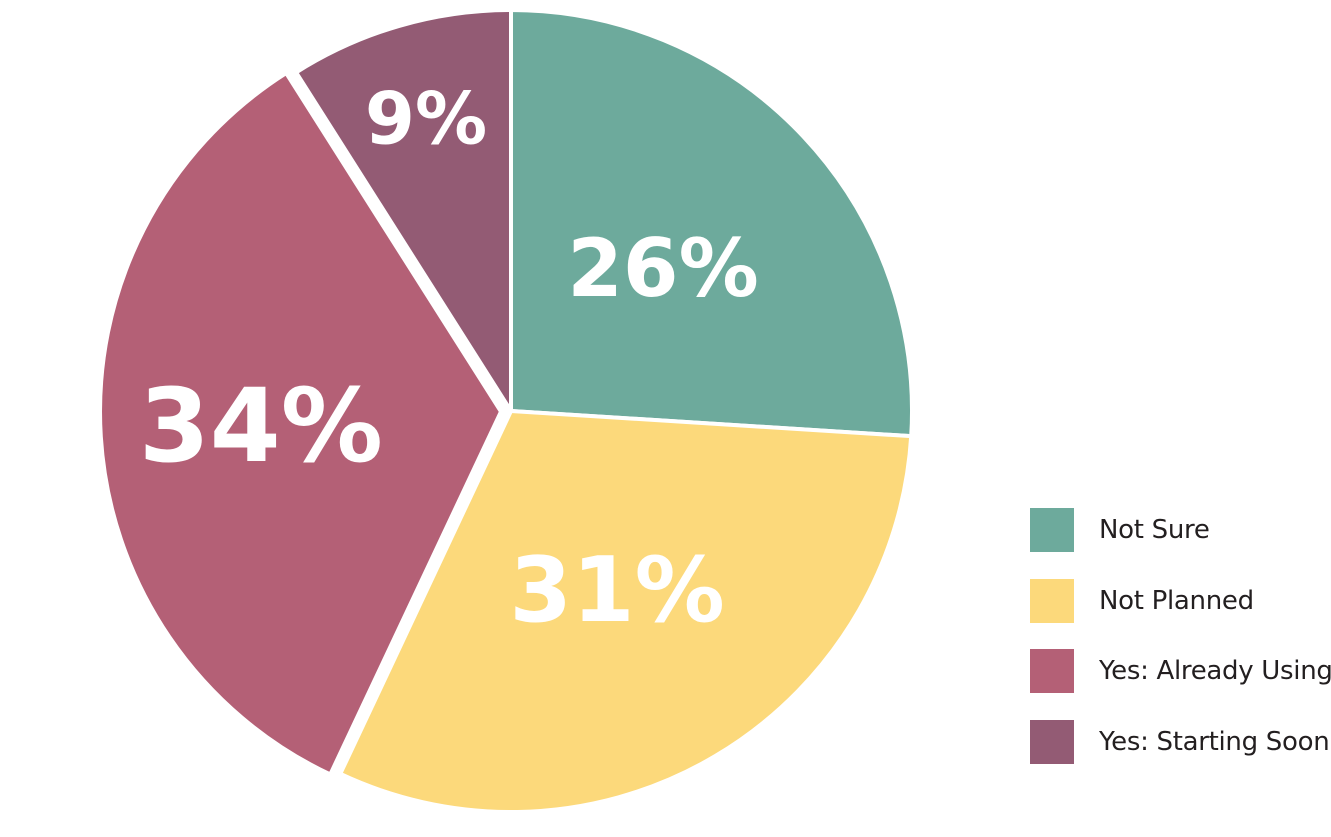  What do you see at coordinates (1215, 671) in the screenshot?
I see `legend-label: Yes: Already Using` at bounding box center [1215, 671].